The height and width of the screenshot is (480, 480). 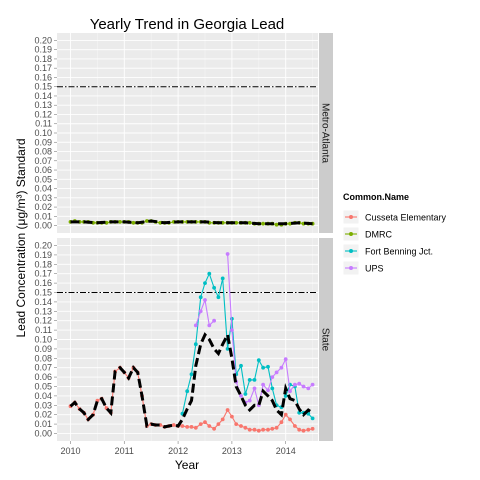 I want to click on x-tick-label: 2011, so click(x=124, y=451).